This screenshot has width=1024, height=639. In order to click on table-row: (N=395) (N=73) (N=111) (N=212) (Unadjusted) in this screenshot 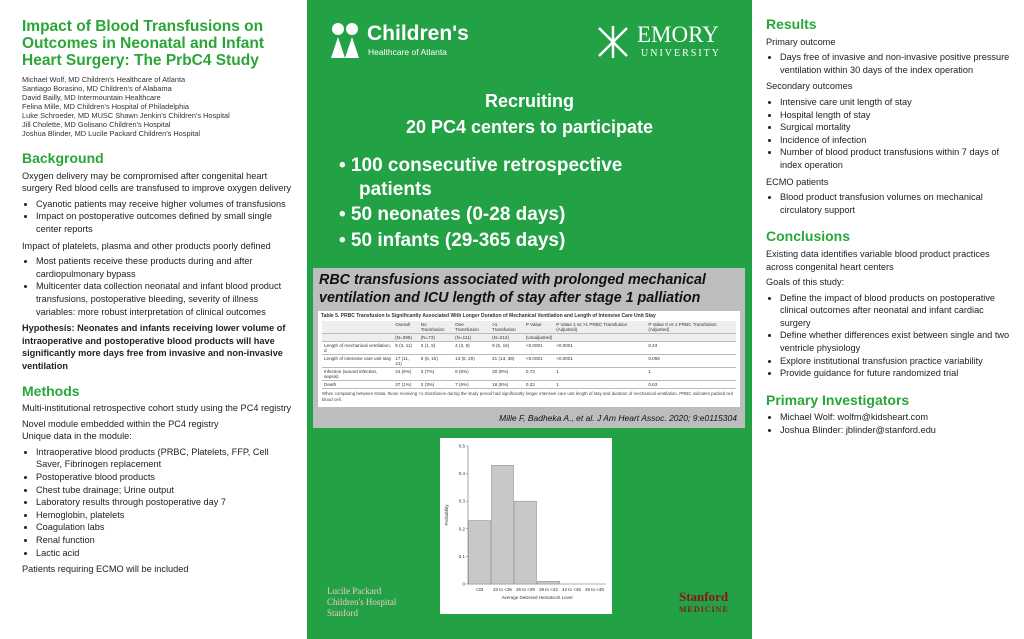, I will do `click(529, 337)`.